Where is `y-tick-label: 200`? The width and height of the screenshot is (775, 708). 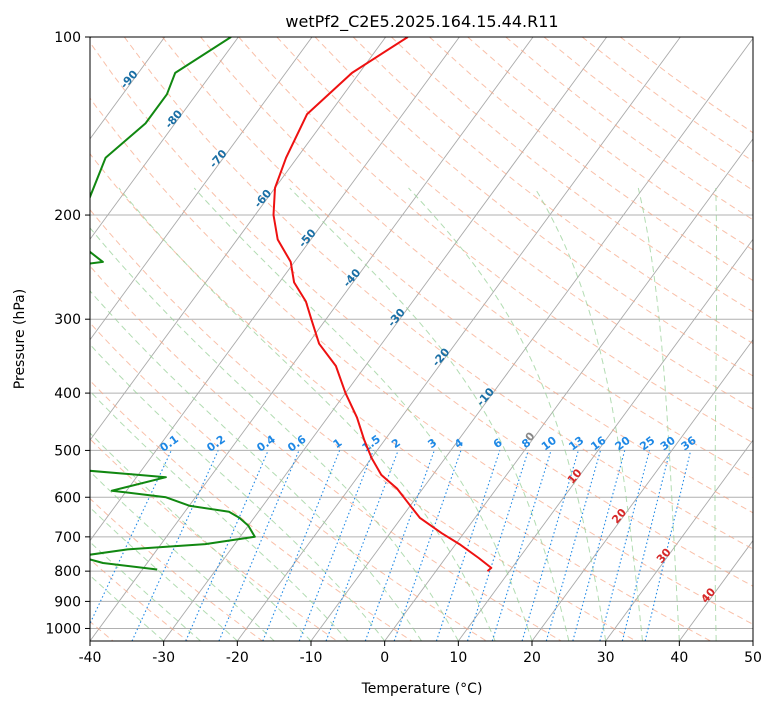 y-tick-label: 200 is located at coordinates (67, 216).